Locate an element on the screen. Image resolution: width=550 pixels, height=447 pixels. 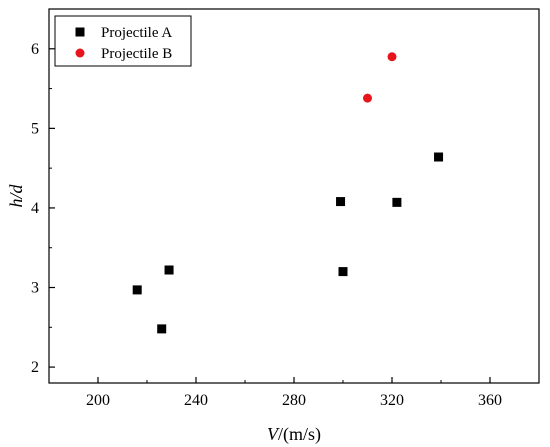
legend-marker-projectile-b is located at coordinates (80, 53).